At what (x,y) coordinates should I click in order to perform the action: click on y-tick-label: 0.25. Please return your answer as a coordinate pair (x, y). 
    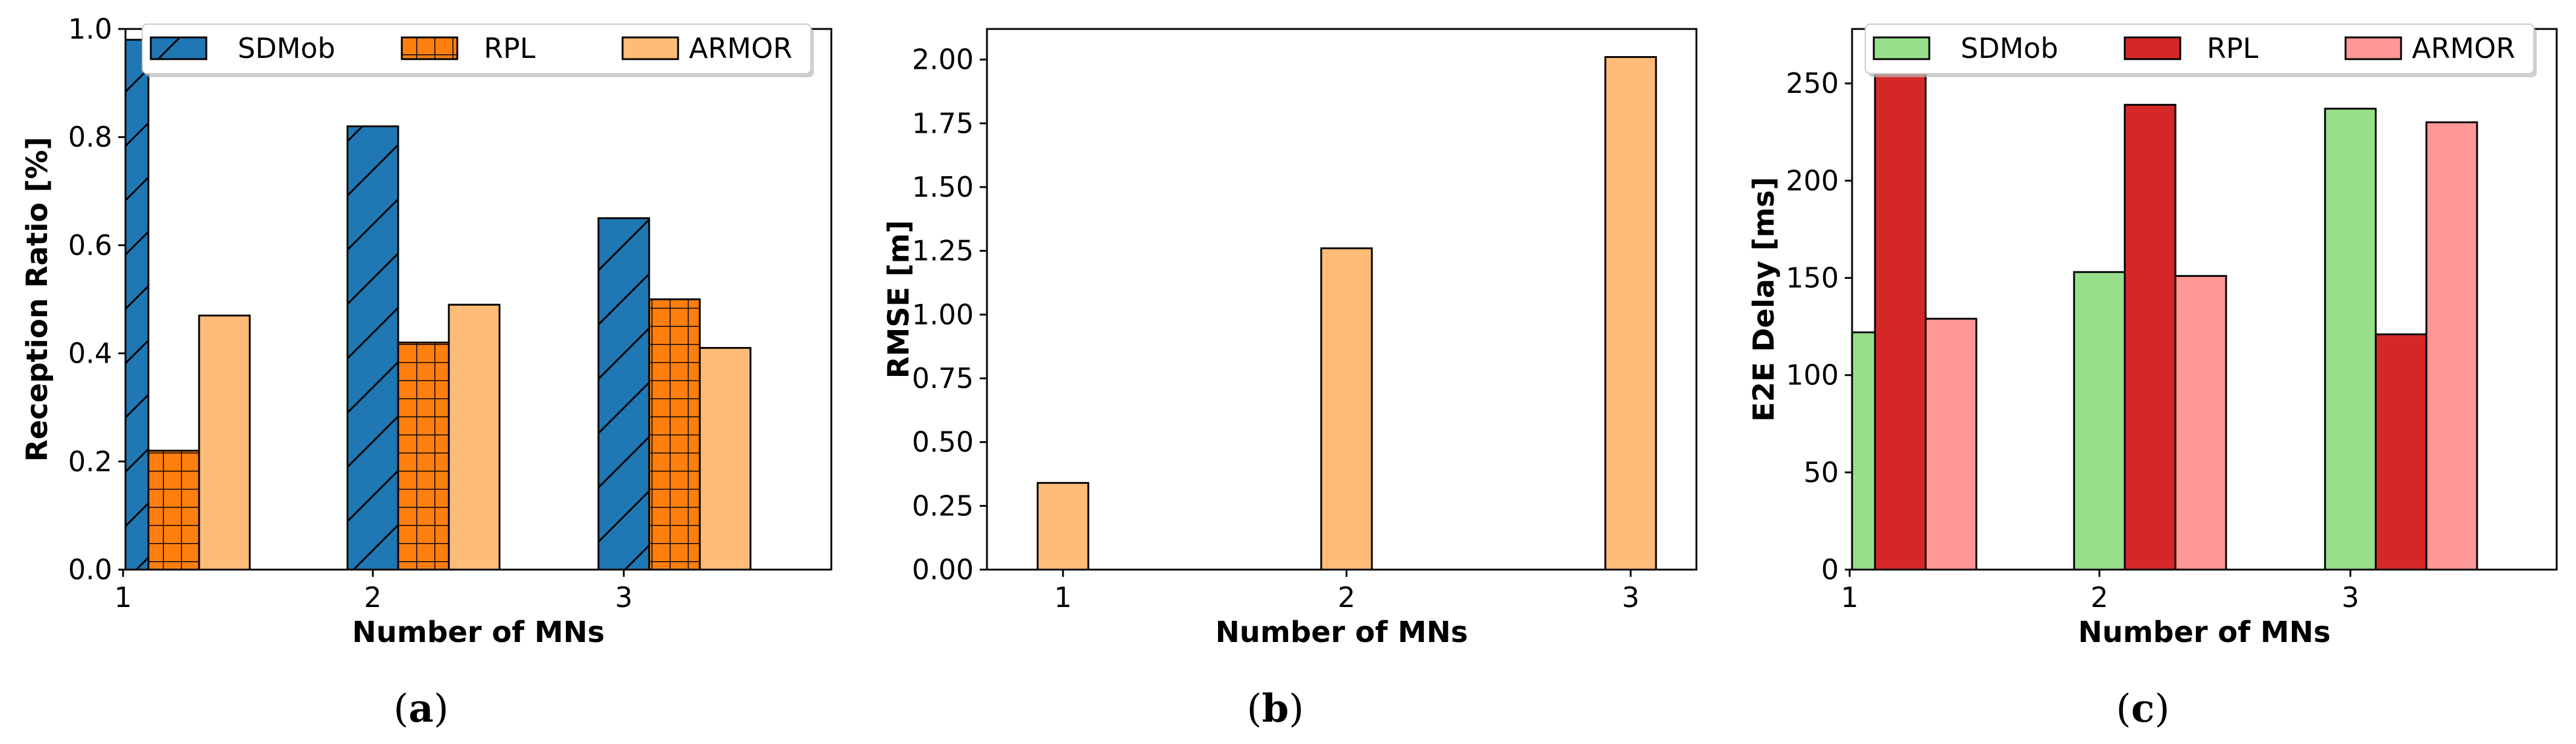
    Looking at the image, I should click on (943, 505).